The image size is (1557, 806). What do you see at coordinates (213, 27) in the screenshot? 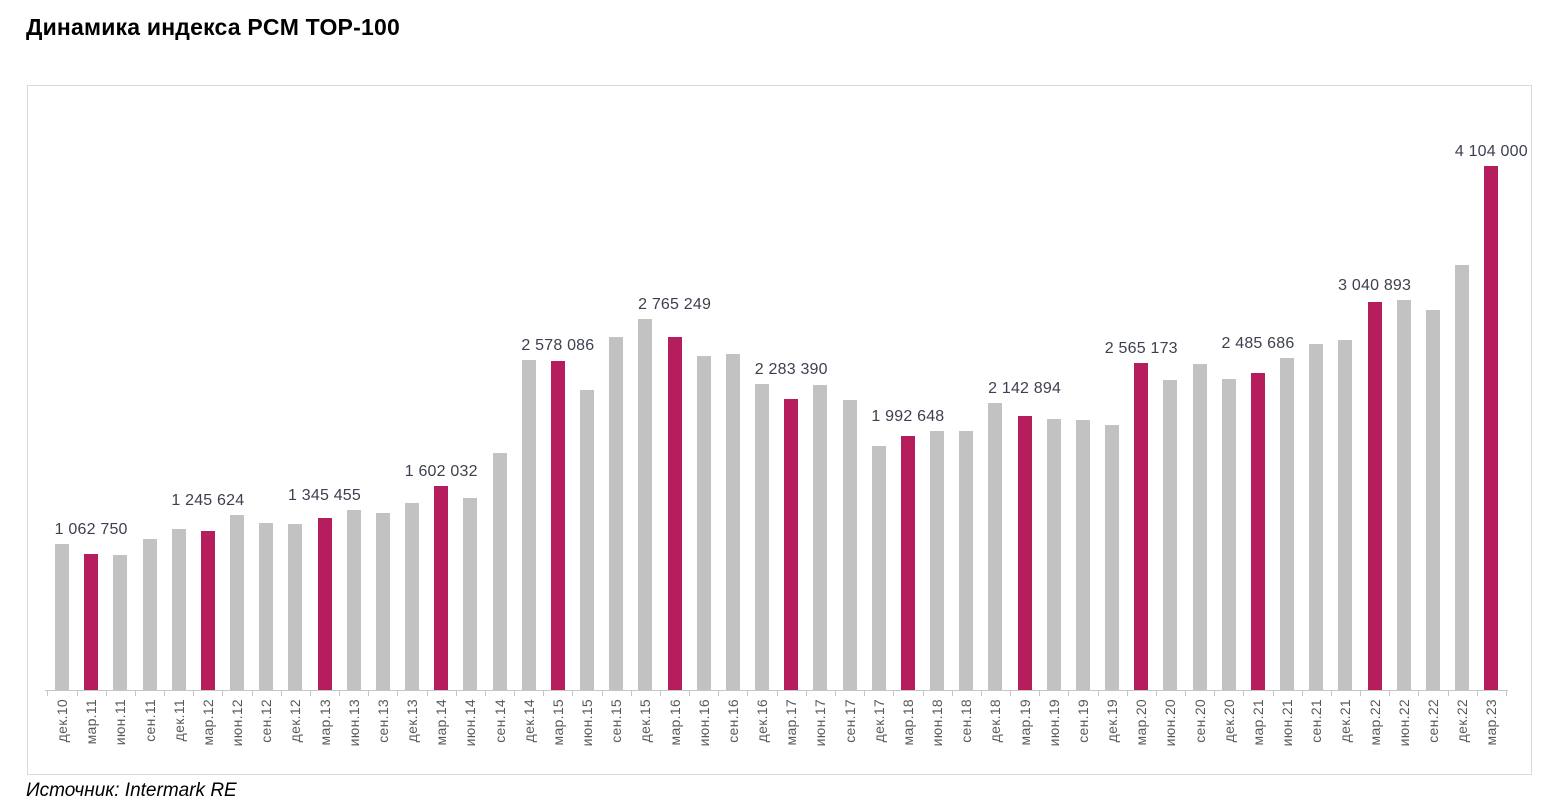
I see `chart-title: Динамика индекса PCM TOP-100` at bounding box center [213, 27].